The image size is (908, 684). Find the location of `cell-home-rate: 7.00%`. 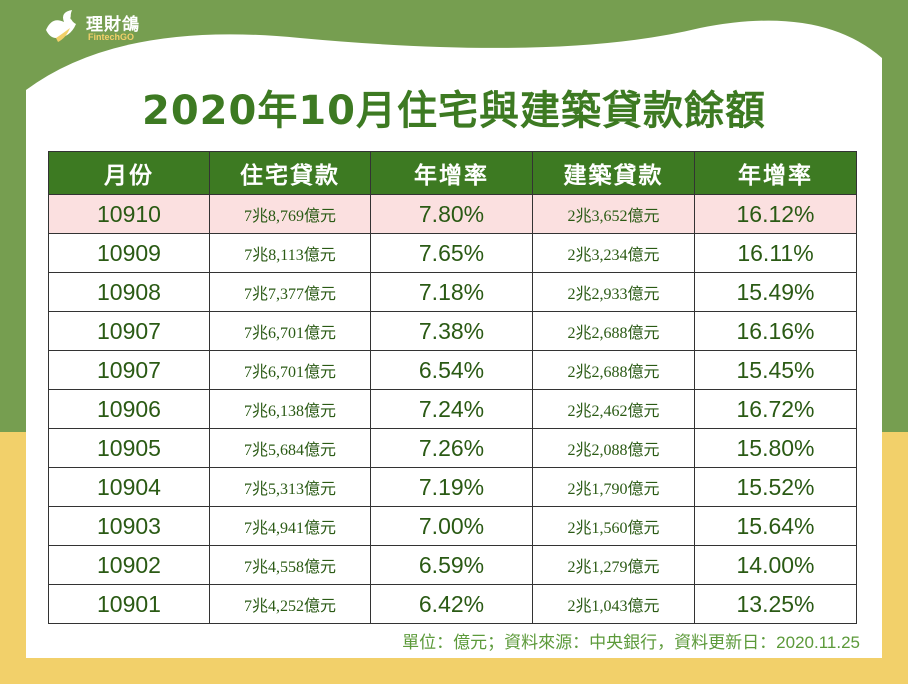

cell-home-rate: 7.00% is located at coordinates (451, 526).